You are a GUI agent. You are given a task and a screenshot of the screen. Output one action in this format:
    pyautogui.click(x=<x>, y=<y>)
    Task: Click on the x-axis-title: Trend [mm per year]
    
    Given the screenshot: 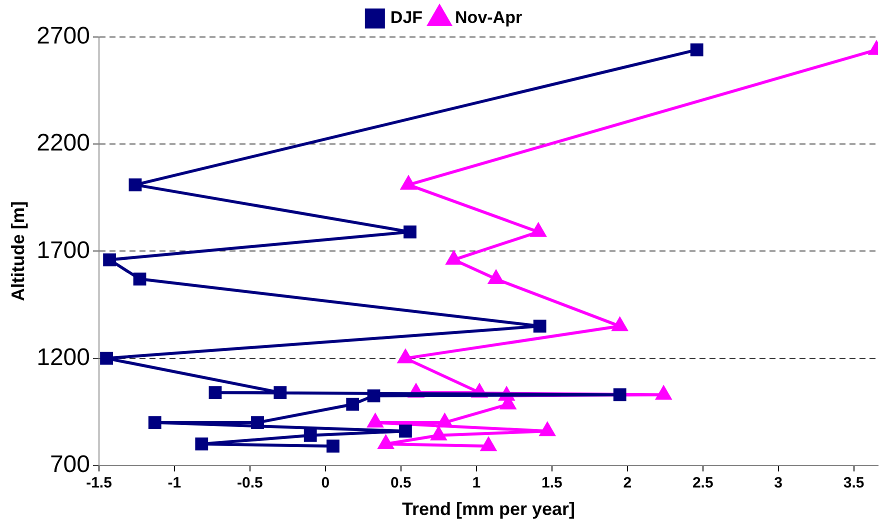 What is the action you would take?
    pyautogui.click(x=489, y=509)
    